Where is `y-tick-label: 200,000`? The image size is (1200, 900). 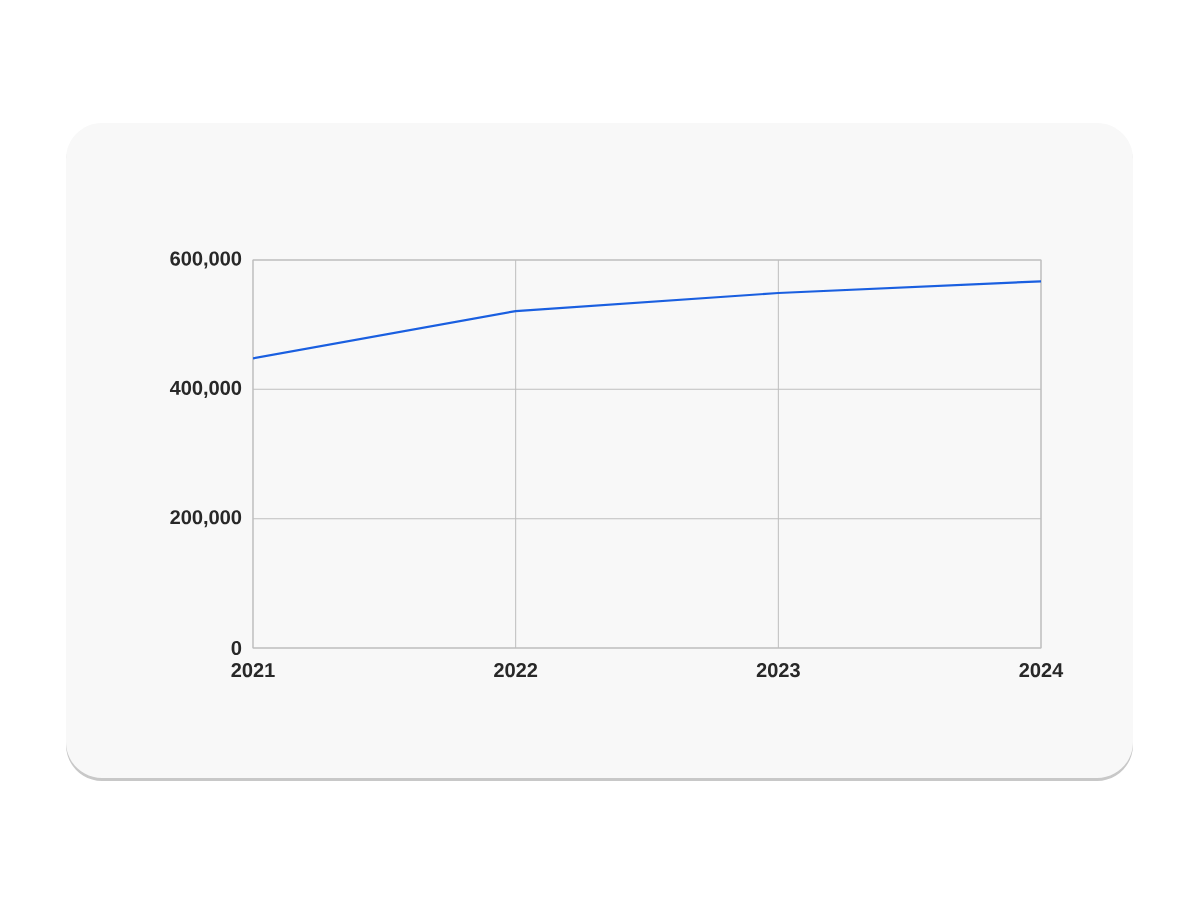 y-tick-label: 200,000 is located at coordinates (206, 519).